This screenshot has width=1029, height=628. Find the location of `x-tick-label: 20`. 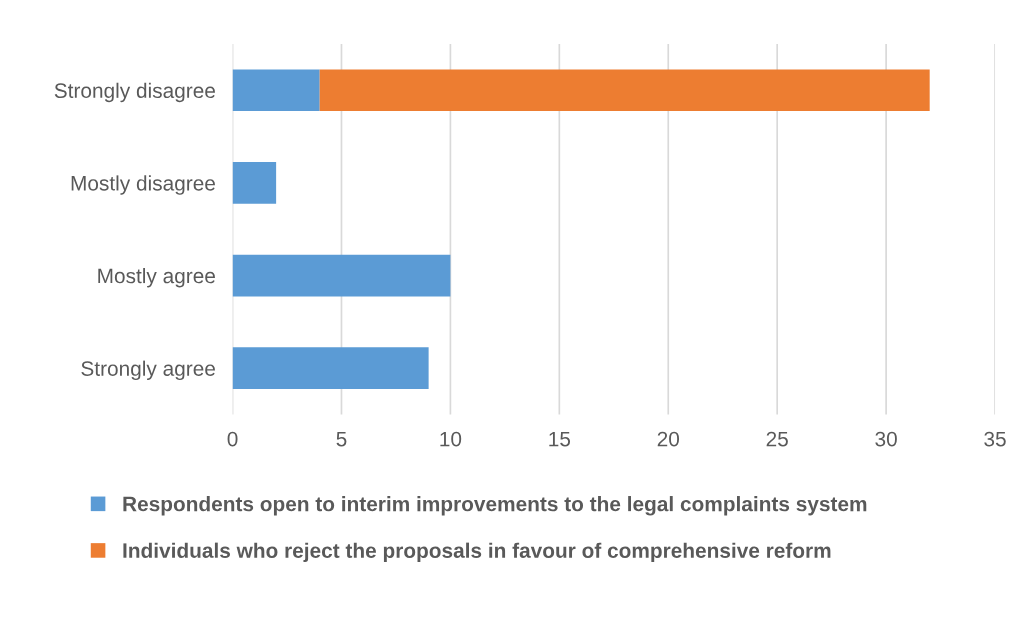

x-tick-label: 20 is located at coordinates (668, 439).